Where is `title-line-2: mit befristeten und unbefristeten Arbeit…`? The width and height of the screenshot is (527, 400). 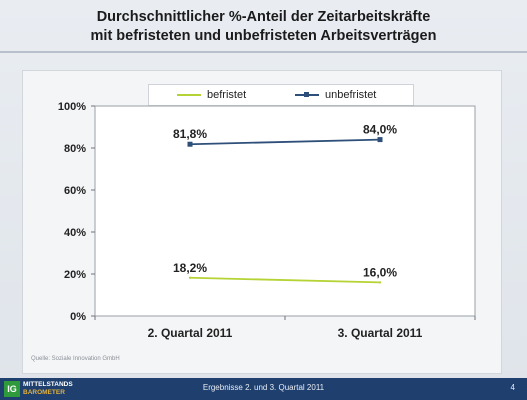
title-line-2: mit befristeten und unbefristeten Arbeit… is located at coordinates (263, 36).